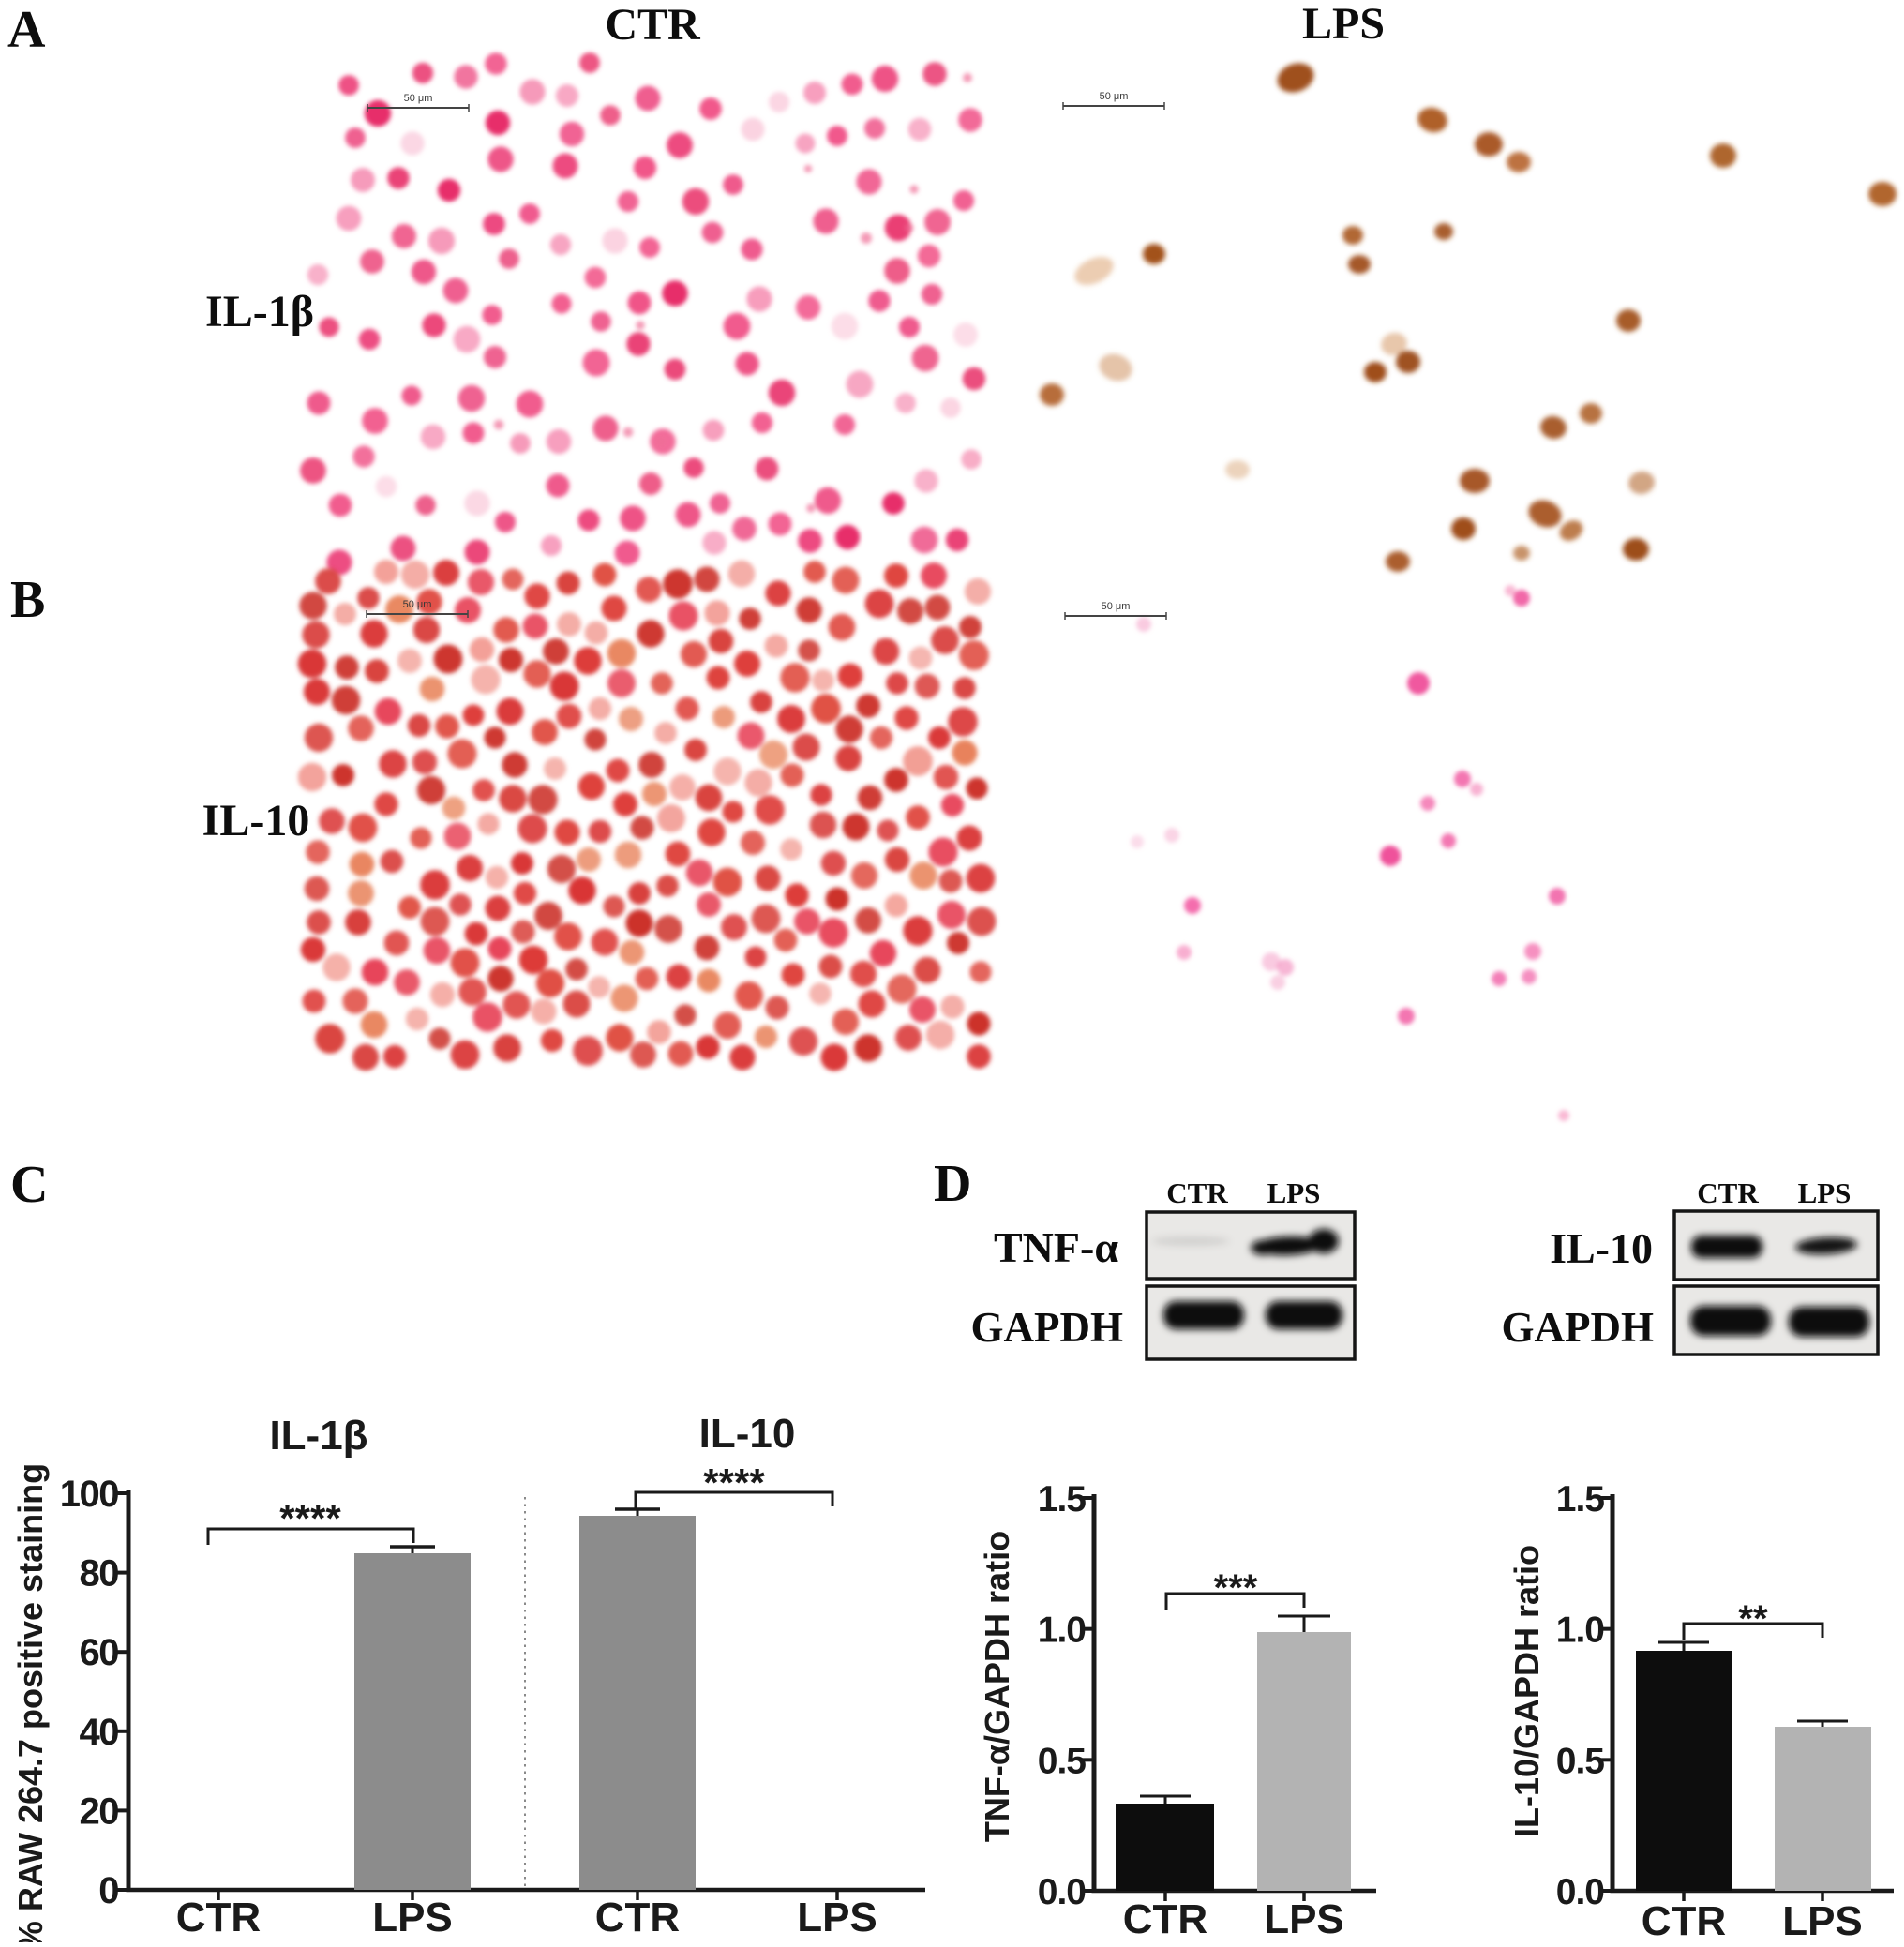  I want to click on svg-text: TNF-α/GAPDH ratio, so click(997, 1687).